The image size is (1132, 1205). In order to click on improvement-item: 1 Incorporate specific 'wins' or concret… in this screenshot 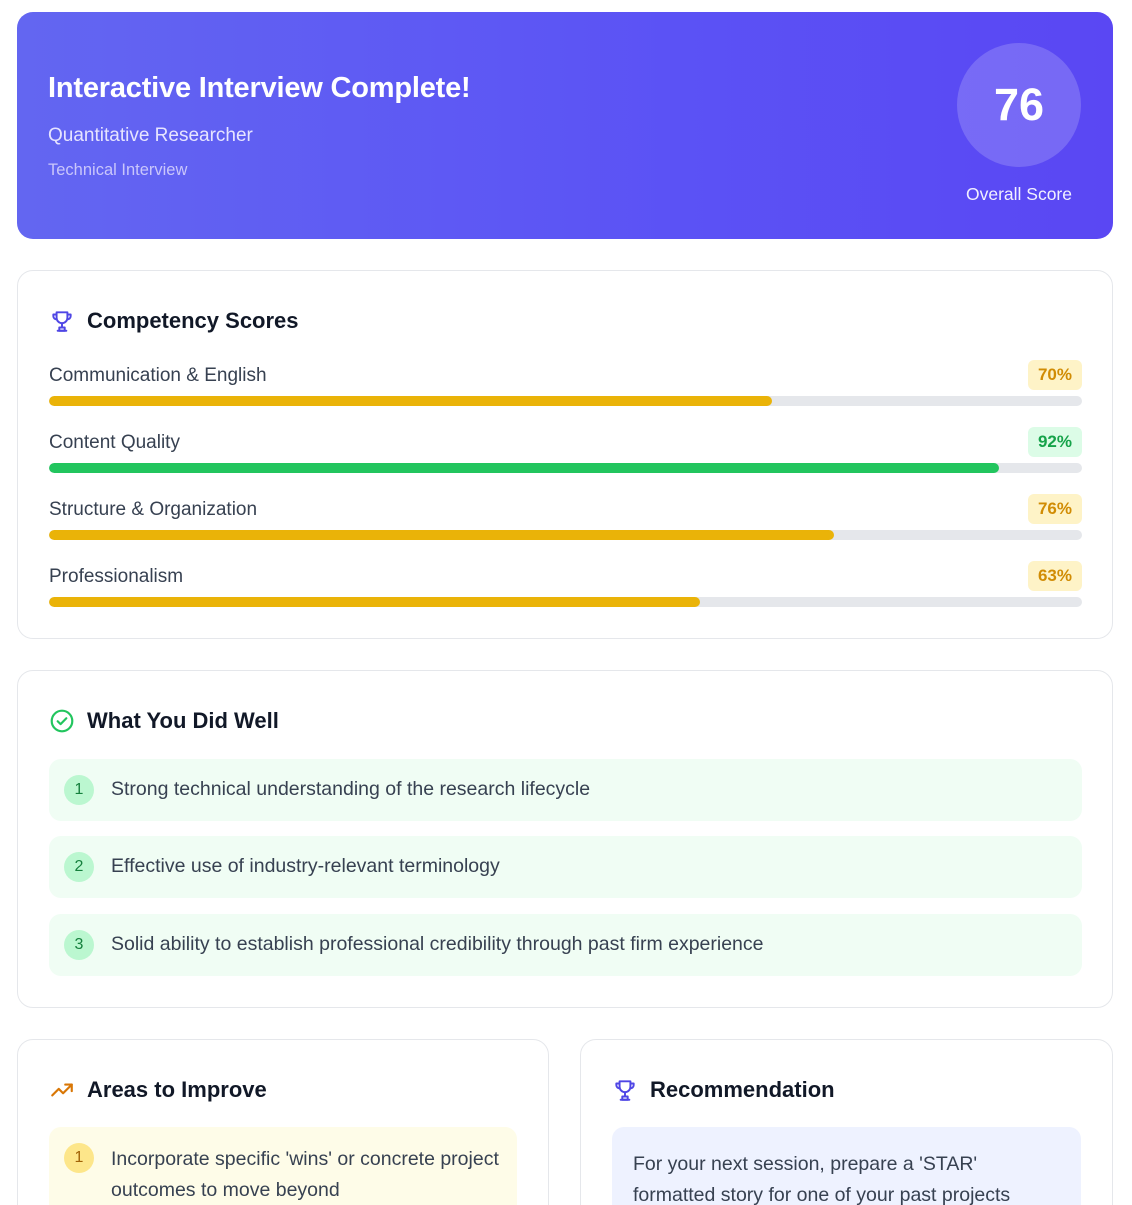, I will do `click(283, 1166)`.